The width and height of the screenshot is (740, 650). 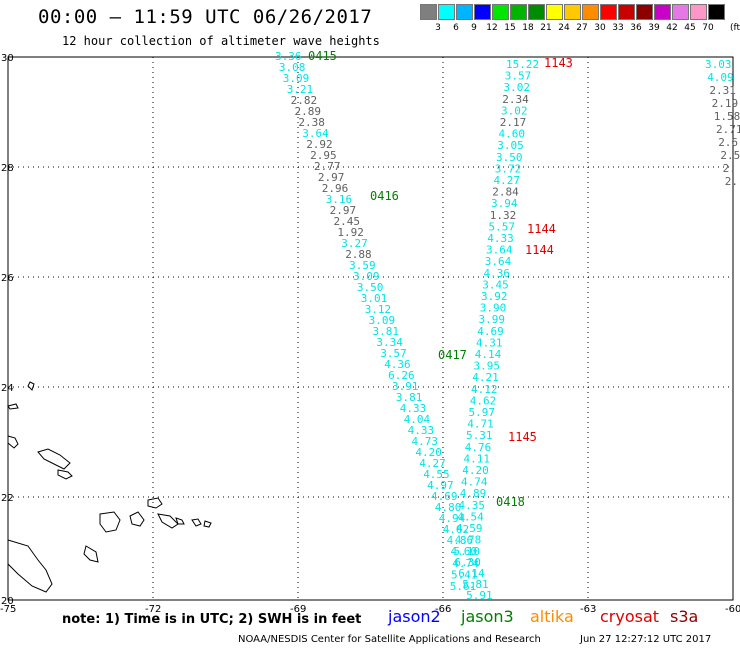 I want to click on track-c-swh-value: 2., so click(x=731, y=181).